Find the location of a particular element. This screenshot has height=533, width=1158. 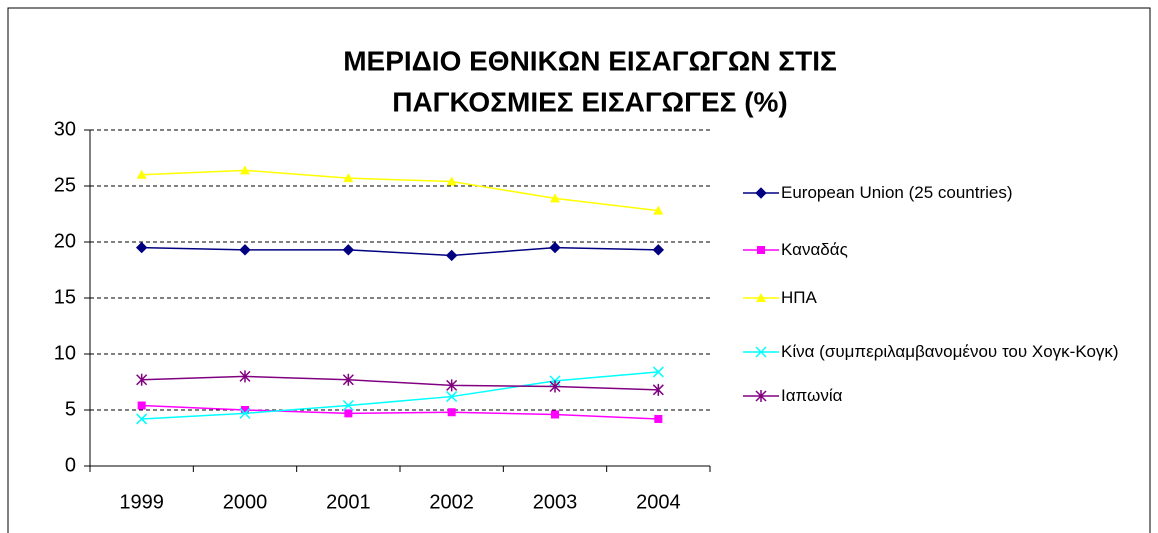

legend-item: Ιαπωνία is located at coordinates (932, 396).